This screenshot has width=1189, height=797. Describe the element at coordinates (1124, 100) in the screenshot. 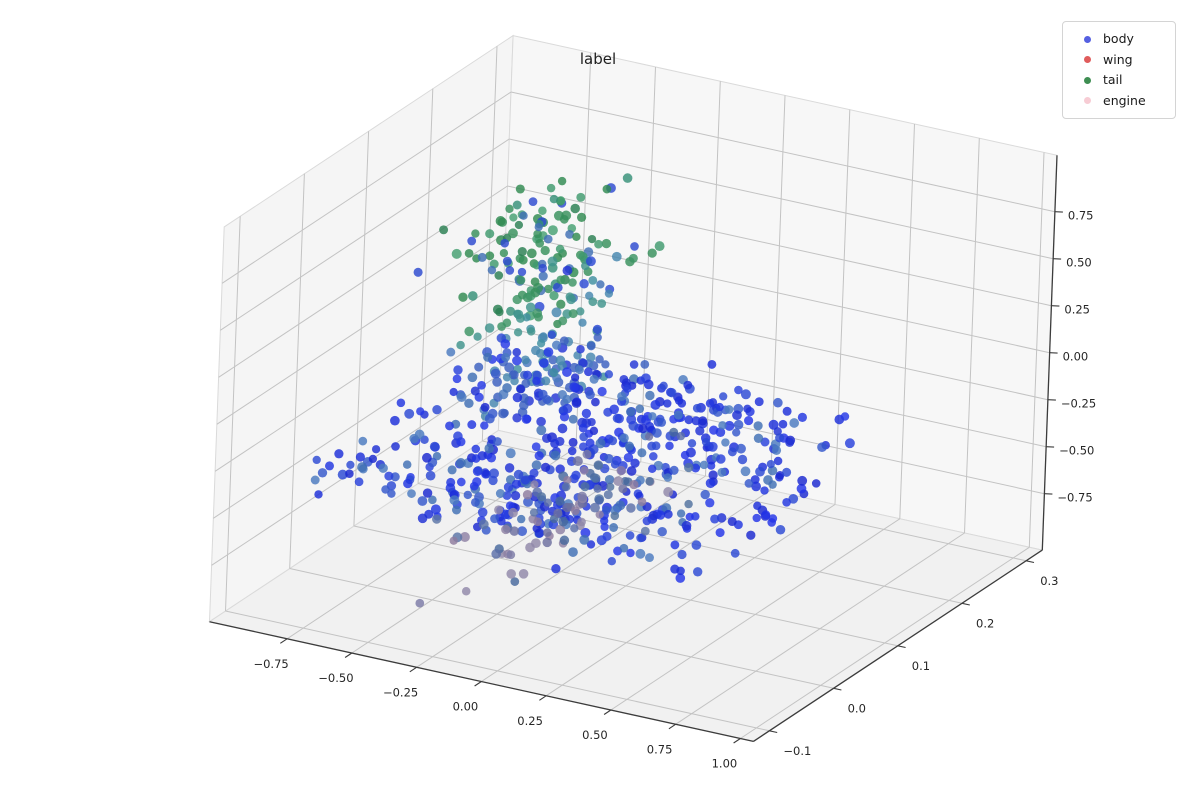

I see `legend-label: engine` at that location.